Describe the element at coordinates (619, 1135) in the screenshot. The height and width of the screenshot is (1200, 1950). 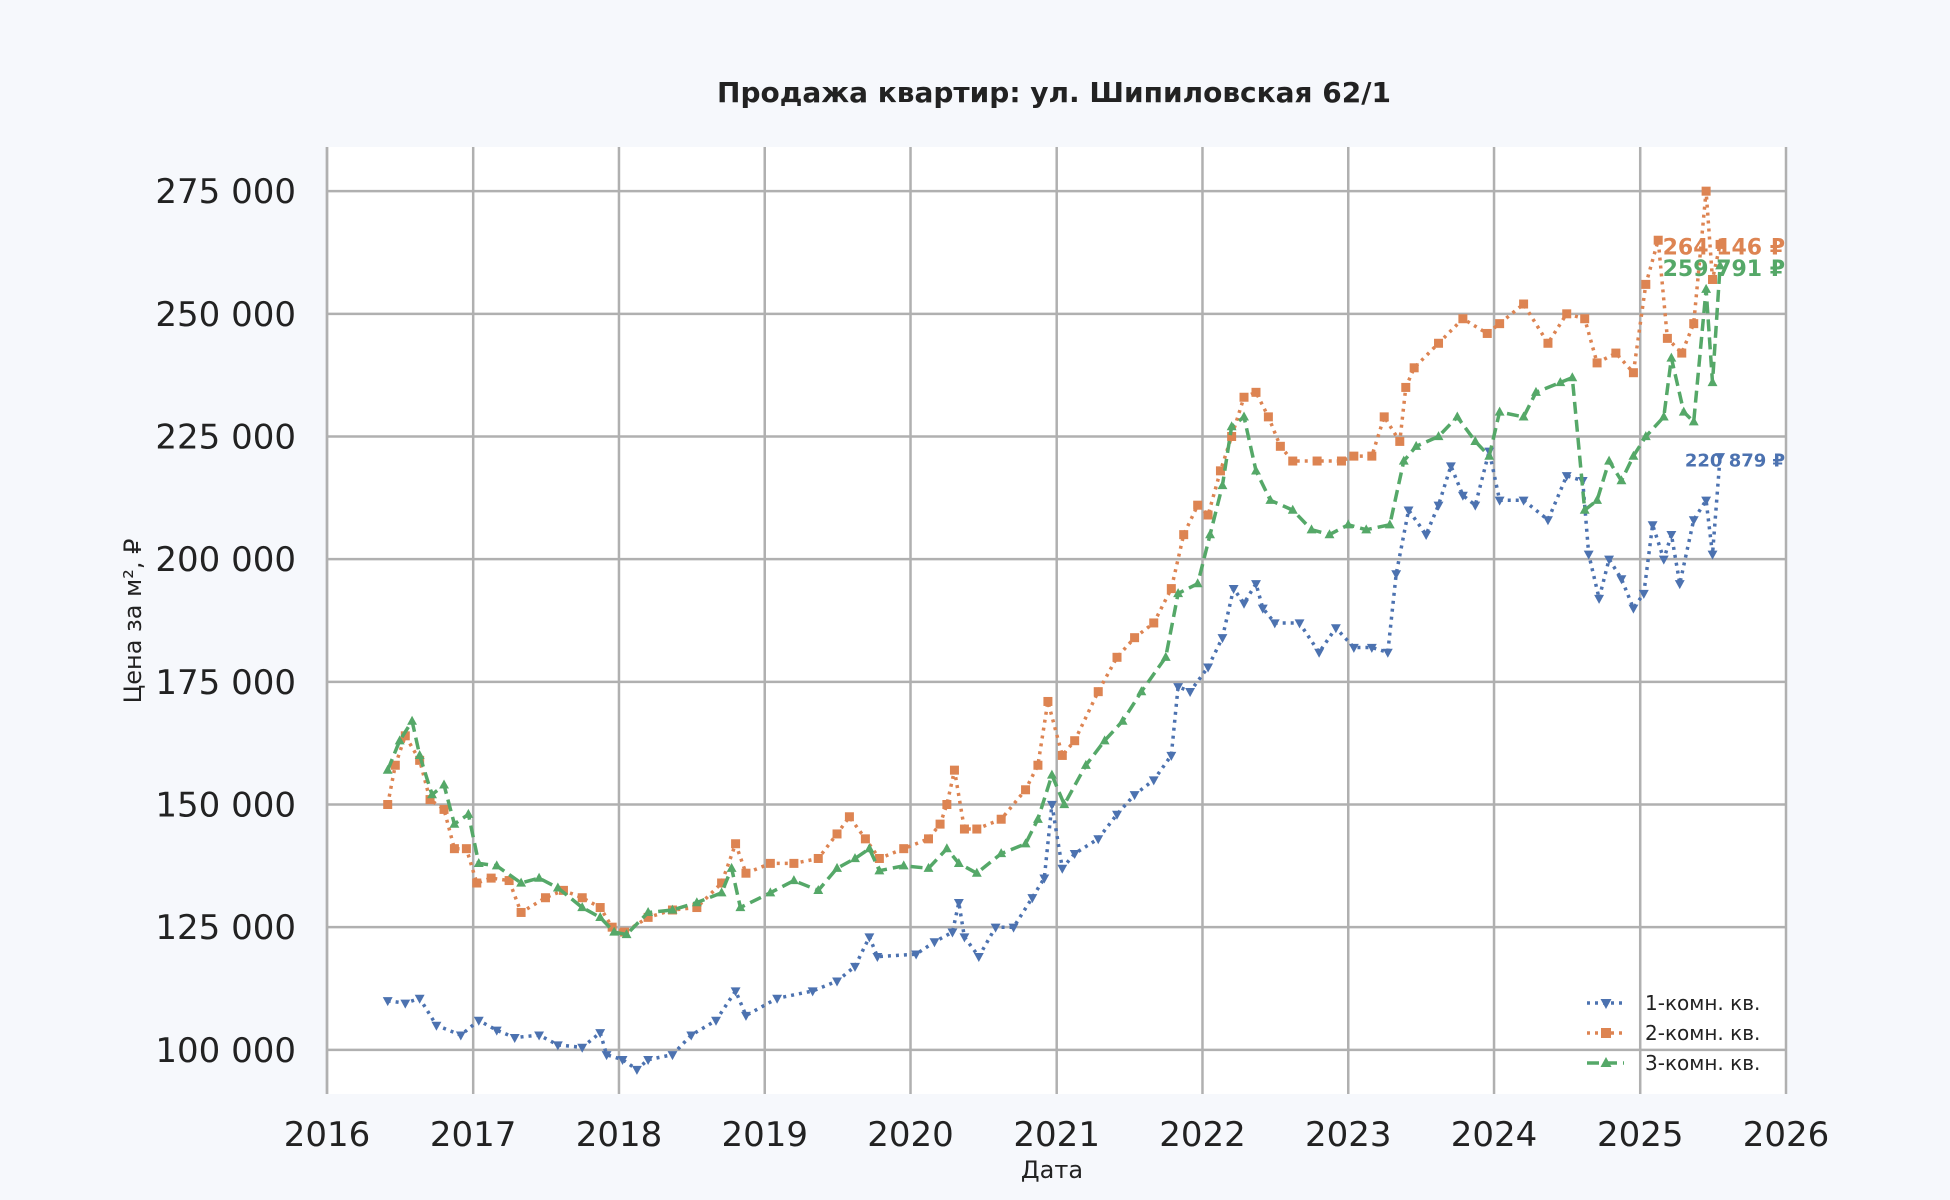
I see `x-tick-label: 2018` at that location.